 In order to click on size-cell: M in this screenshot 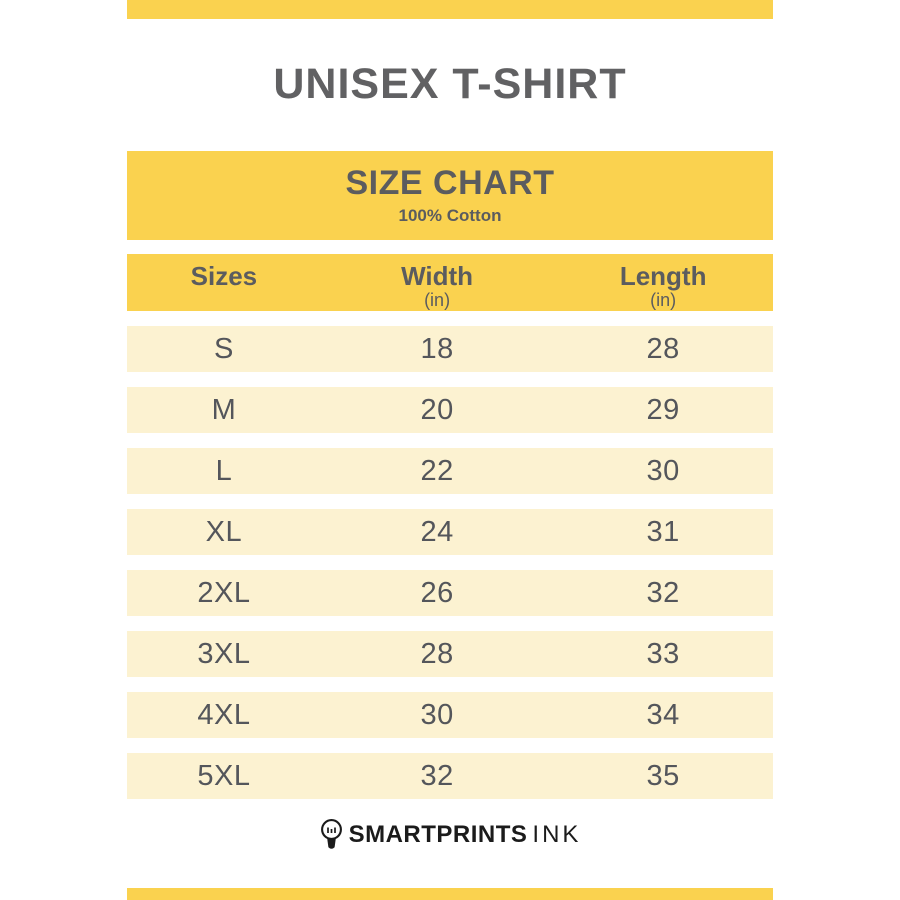, I will do `click(224, 409)`.